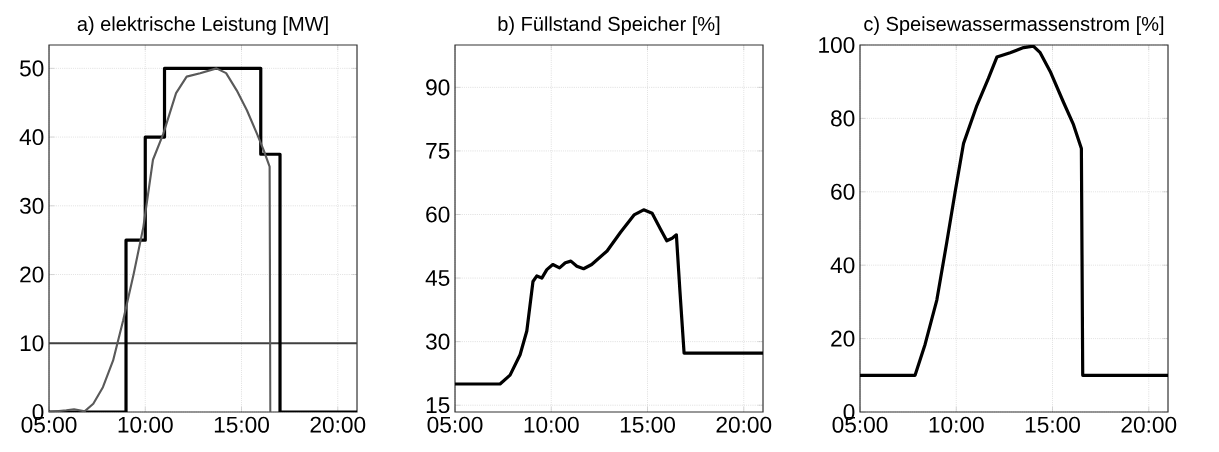 The height and width of the screenshot is (452, 1219). Describe the element at coordinates (438, 151) in the screenshot. I see `y-tick-label: 75` at that location.